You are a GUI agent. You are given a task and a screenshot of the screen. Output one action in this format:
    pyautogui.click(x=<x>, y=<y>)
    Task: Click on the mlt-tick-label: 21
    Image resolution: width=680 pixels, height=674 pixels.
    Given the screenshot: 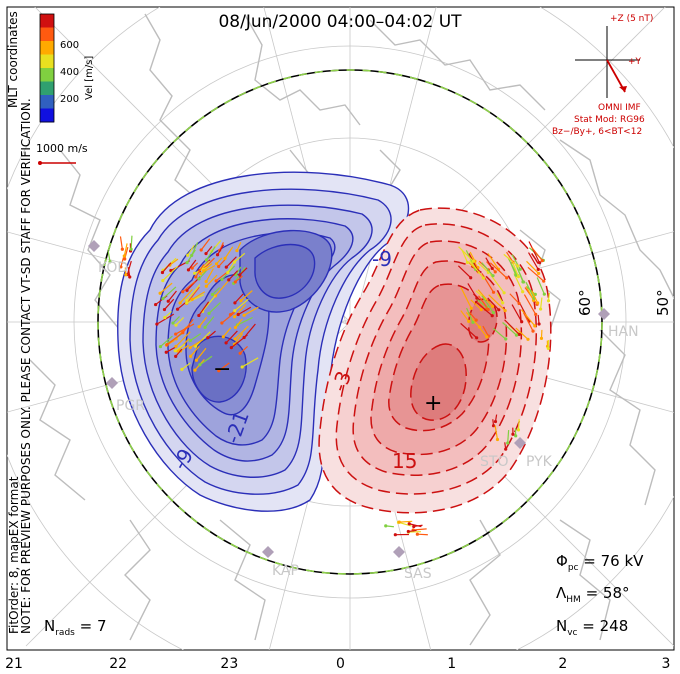 What is the action you would take?
    pyautogui.click(x=14, y=664)
    